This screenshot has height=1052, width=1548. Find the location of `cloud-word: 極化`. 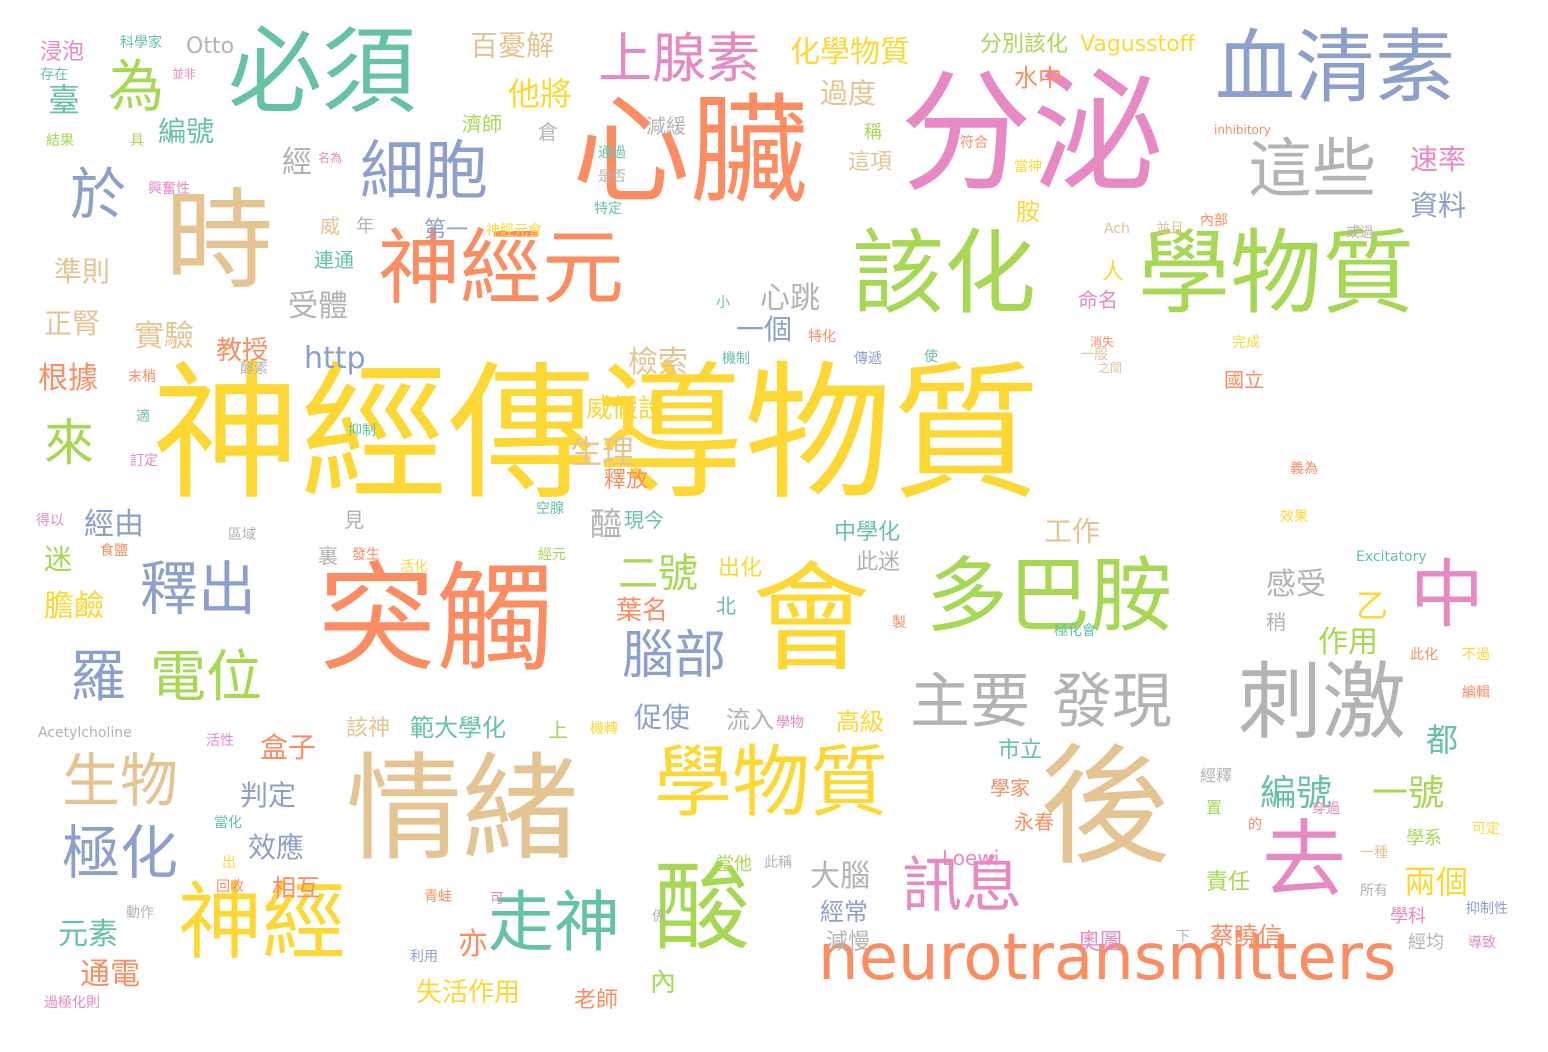

cloud-word: 極化 is located at coordinates (120, 853).